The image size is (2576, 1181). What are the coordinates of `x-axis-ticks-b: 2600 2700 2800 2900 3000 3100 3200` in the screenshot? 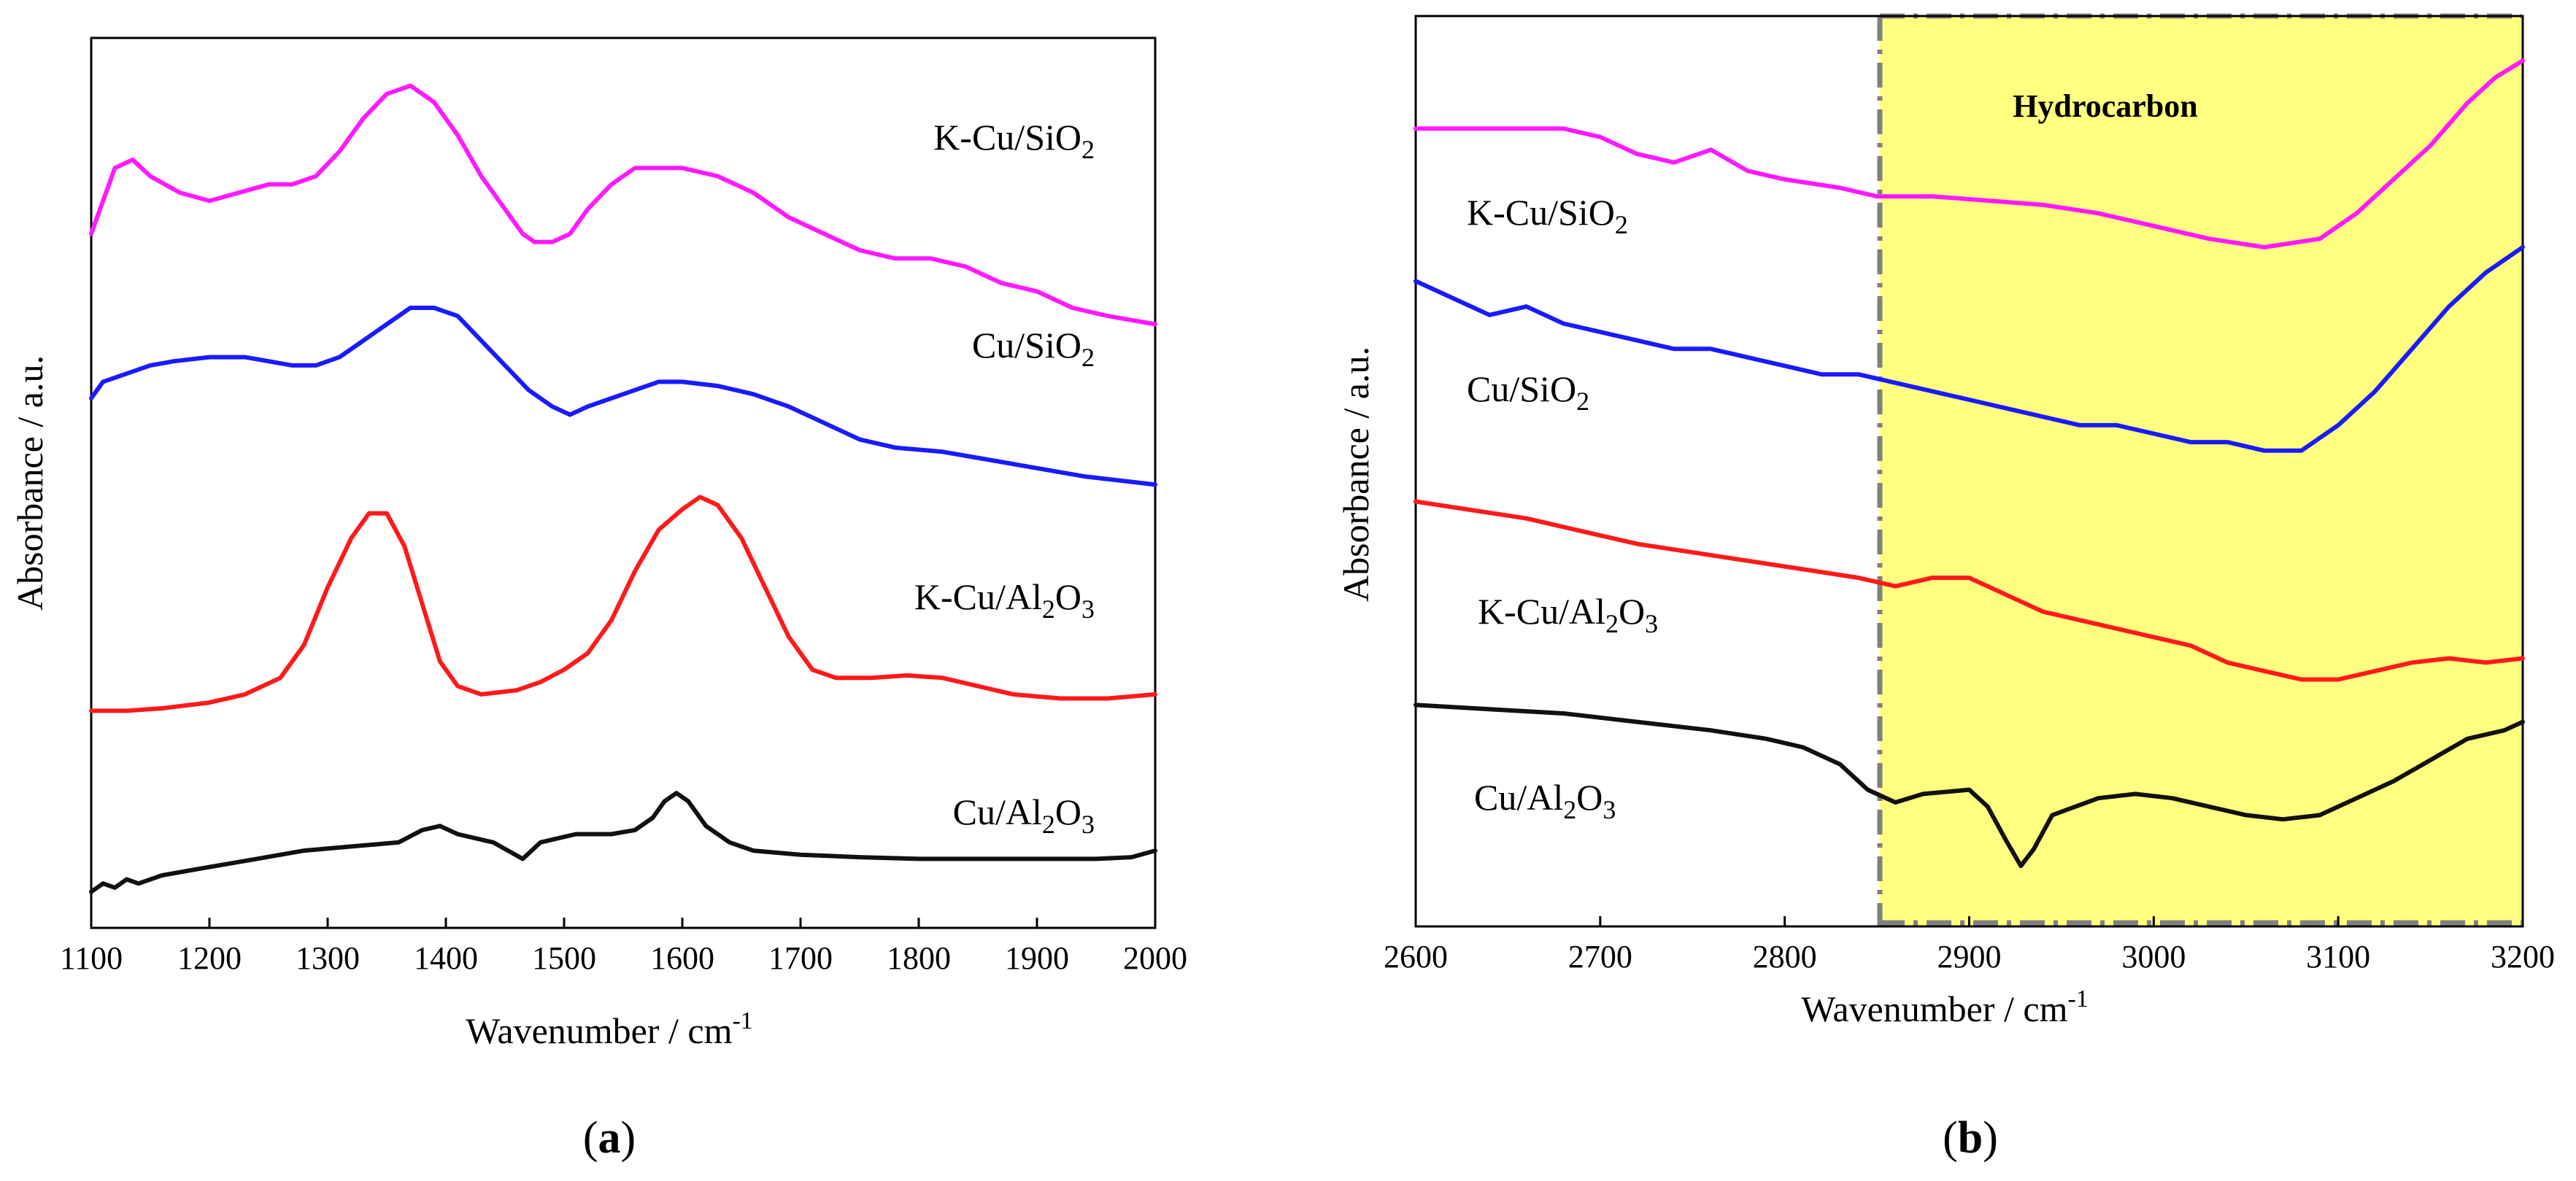 It's located at (1970, 945).